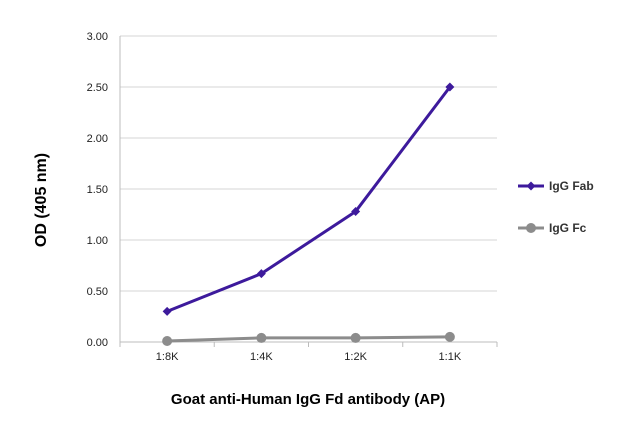 The image size is (625, 433). I want to click on y-tick-label: 2.00, so click(97, 139).